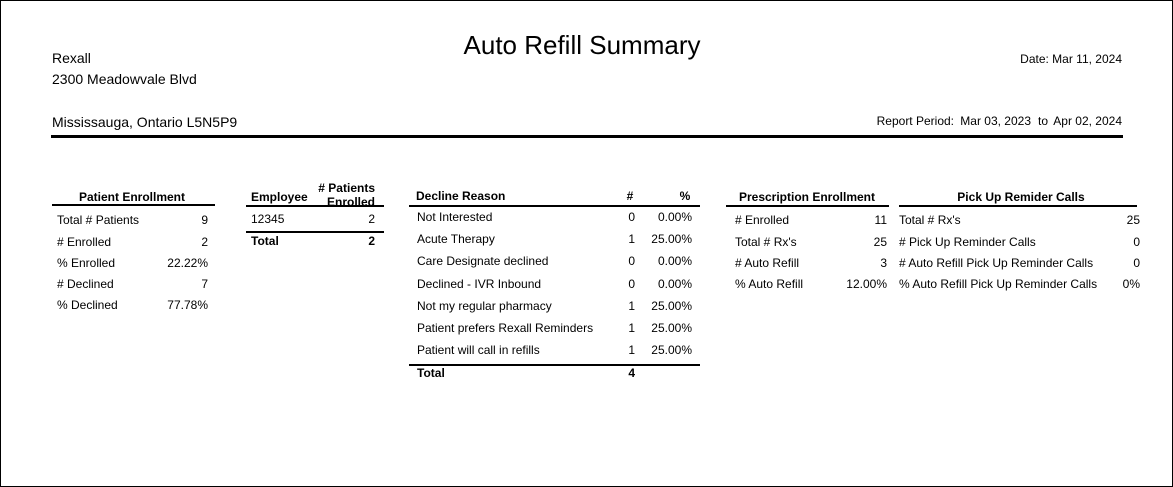 The height and width of the screenshot is (487, 1173). I want to click on cell: Acute Therapy, so click(456, 239).